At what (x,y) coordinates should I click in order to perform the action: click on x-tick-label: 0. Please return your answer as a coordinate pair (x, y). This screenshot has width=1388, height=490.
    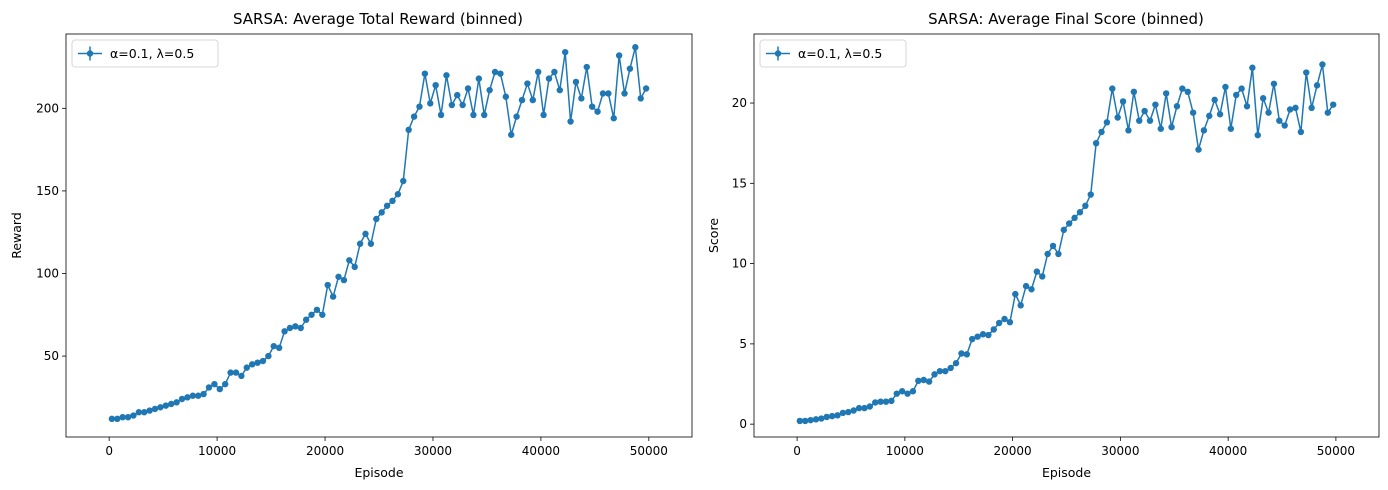
    Looking at the image, I should click on (109, 451).